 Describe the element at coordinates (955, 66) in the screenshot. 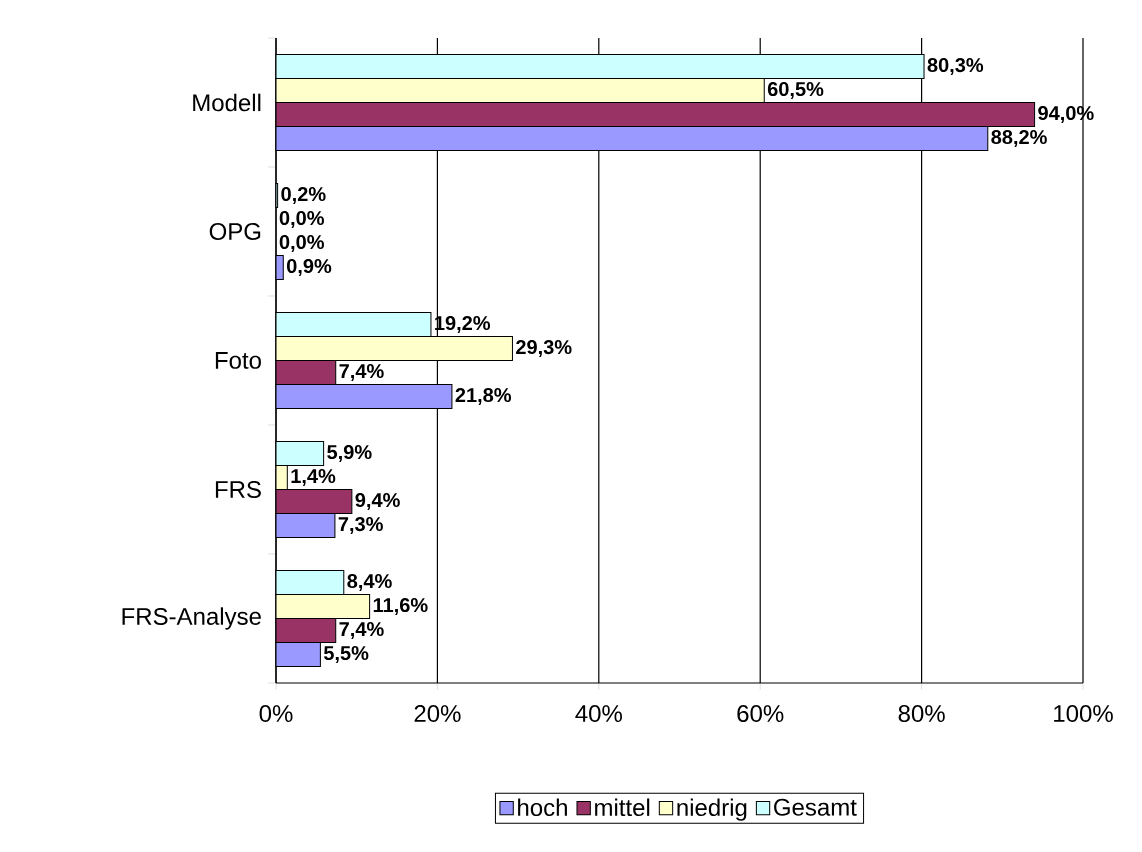

I see `data-label: 80,3%` at that location.